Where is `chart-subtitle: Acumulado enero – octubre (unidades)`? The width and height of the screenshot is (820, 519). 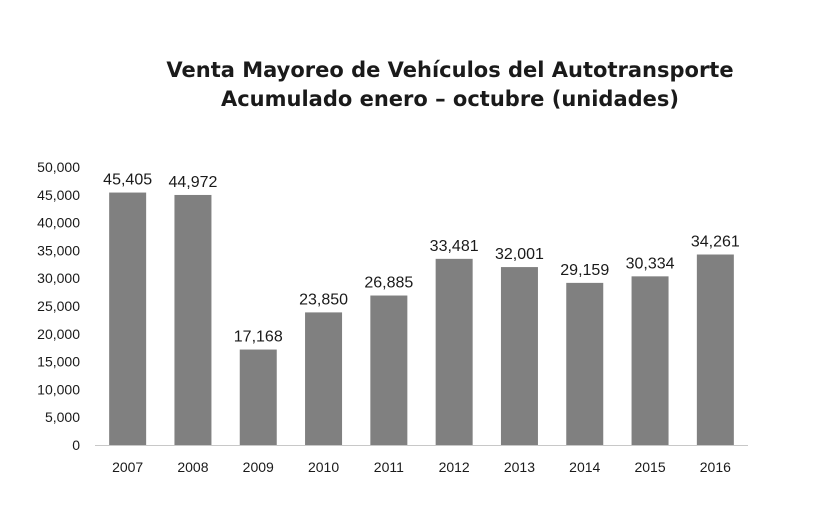
chart-subtitle: Acumulado enero – octubre (unidades) is located at coordinates (450, 99).